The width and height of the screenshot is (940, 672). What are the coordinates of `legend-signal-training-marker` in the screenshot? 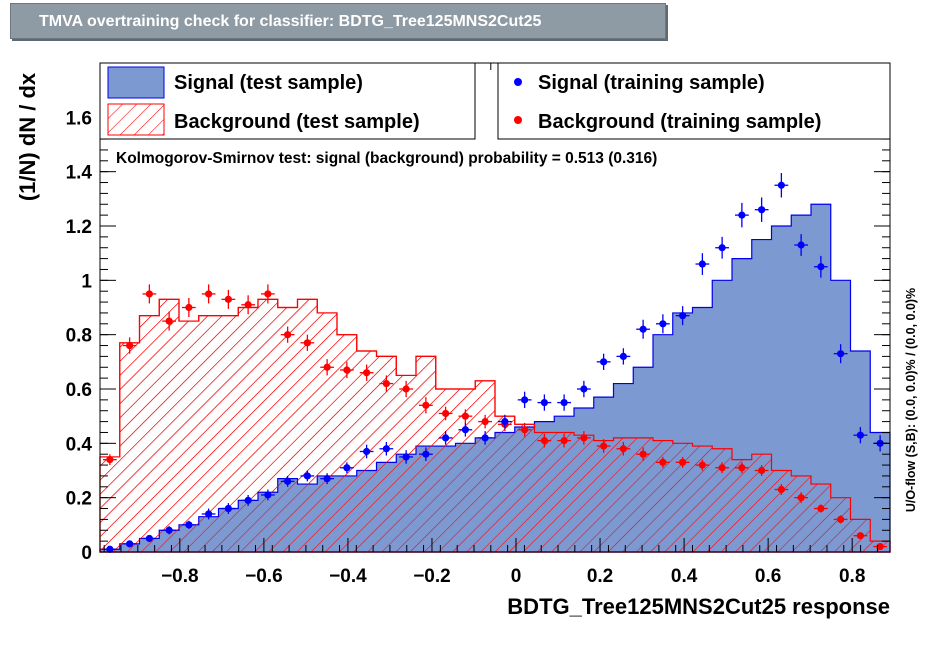 It's located at (518, 82).